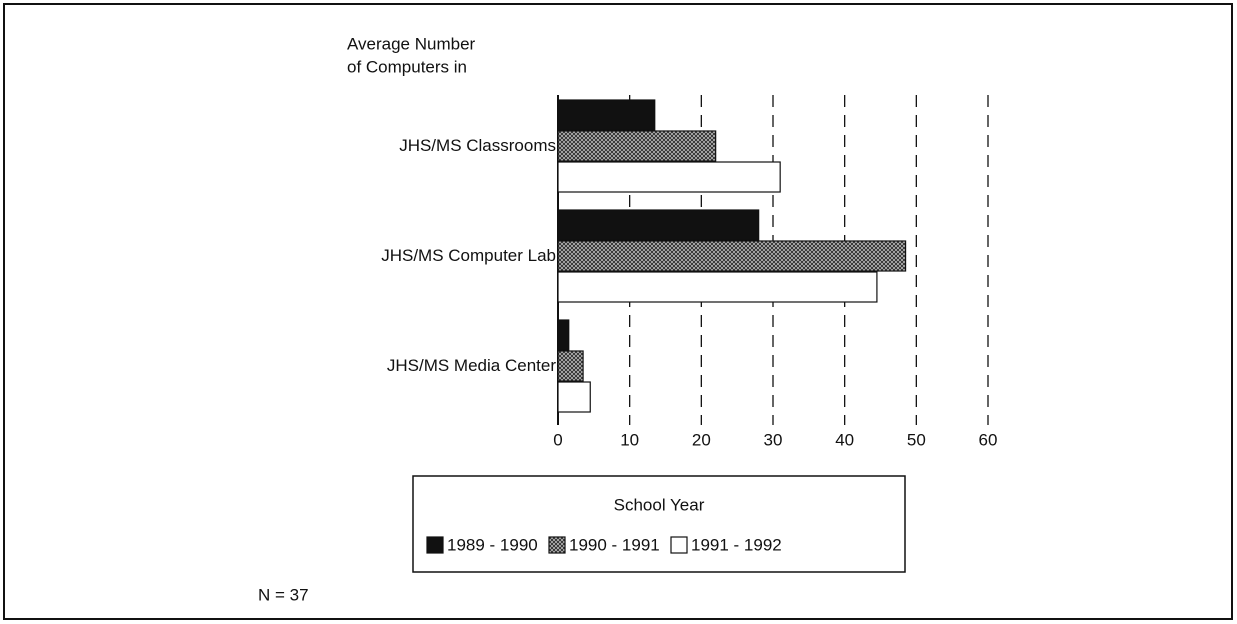 The width and height of the screenshot is (1237, 624). I want to click on legend-box, so click(659, 524).